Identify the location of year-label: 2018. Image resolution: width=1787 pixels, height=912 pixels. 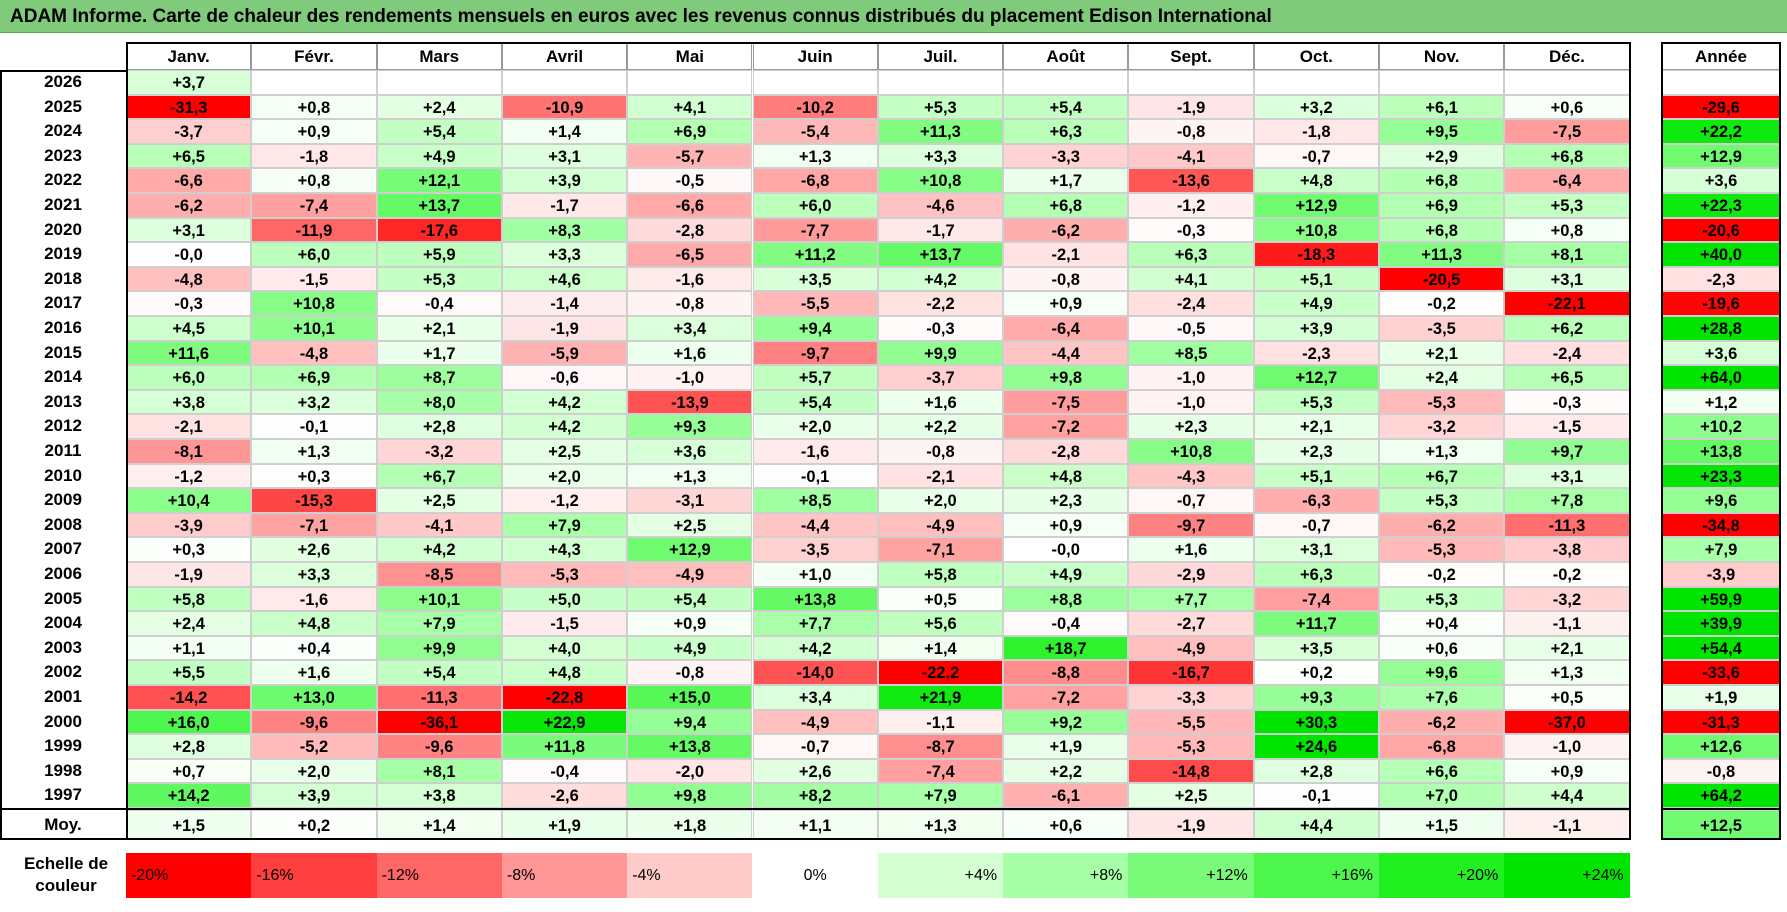
(63, 279).